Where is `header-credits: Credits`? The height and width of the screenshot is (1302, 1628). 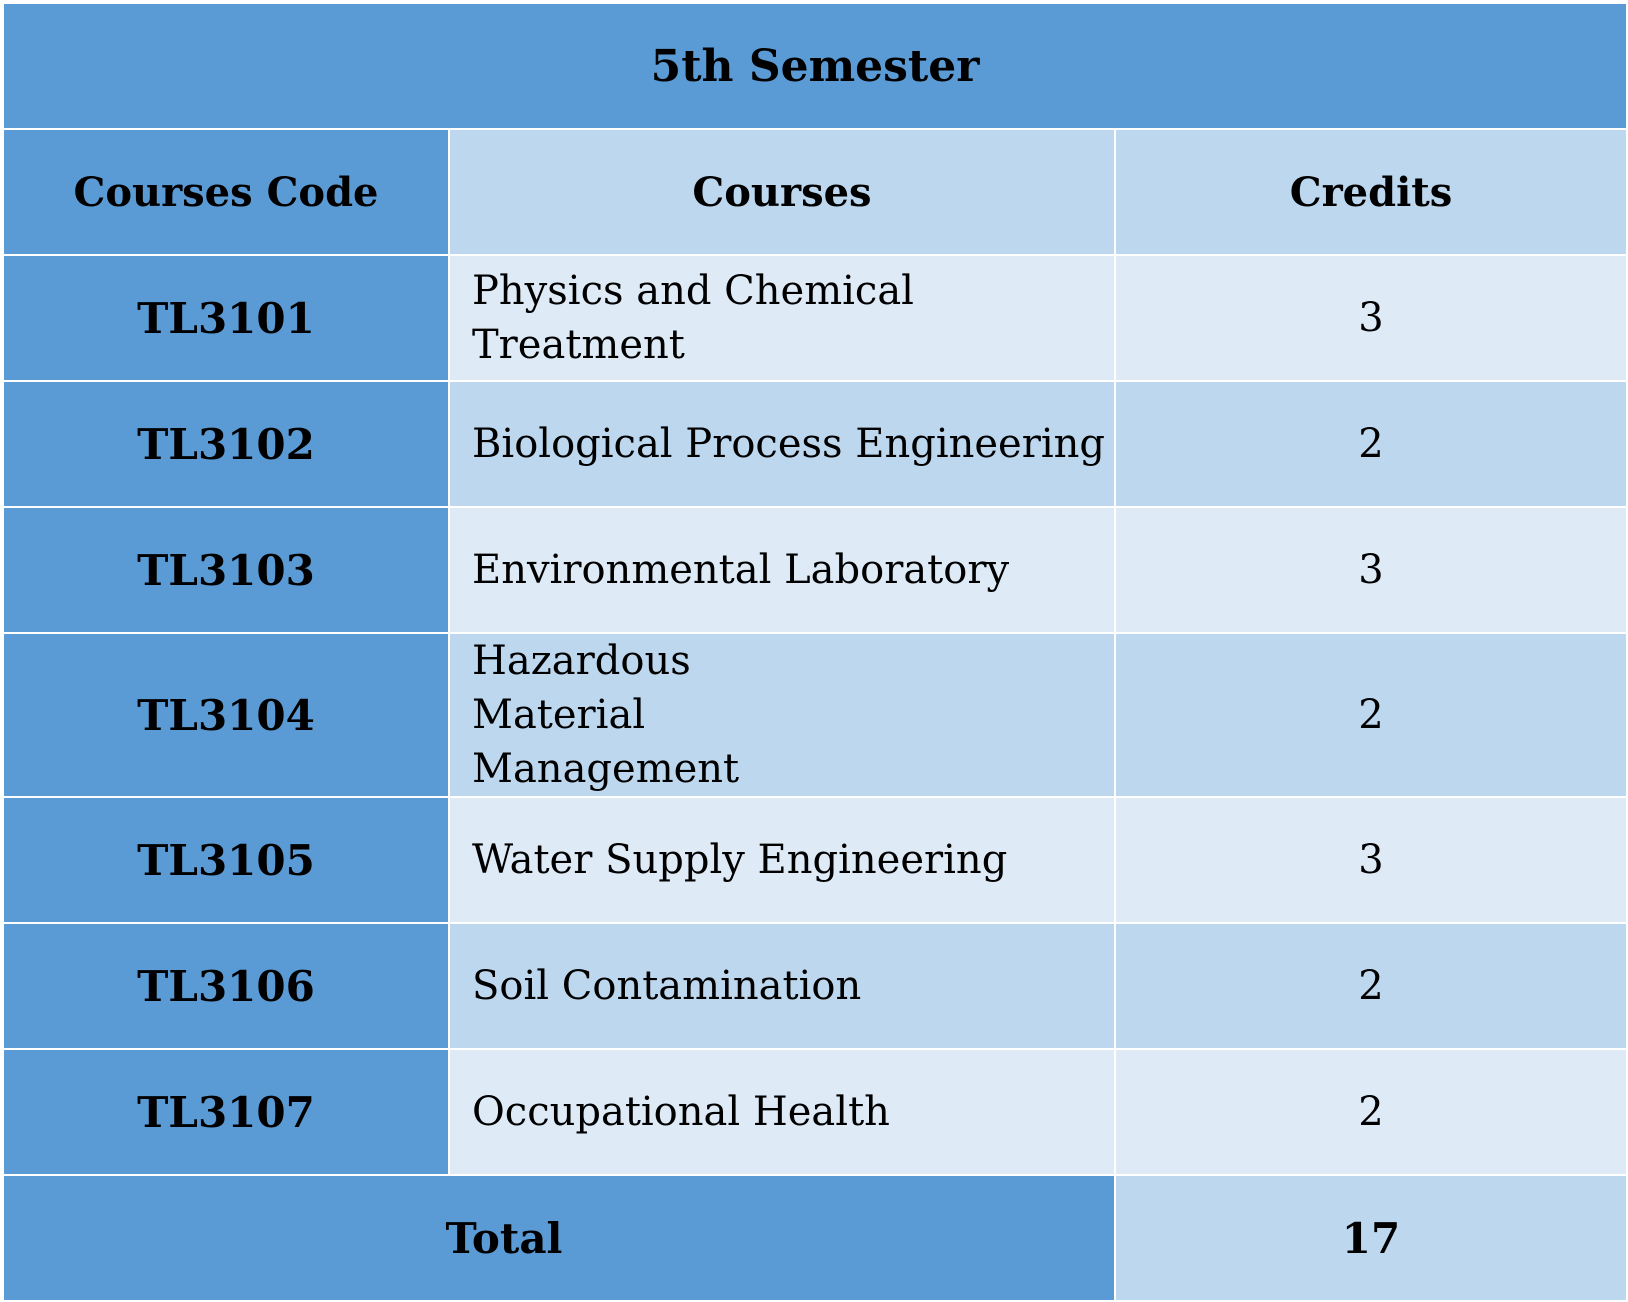 header-credits: Credits is located at coordinates (1371, 192).